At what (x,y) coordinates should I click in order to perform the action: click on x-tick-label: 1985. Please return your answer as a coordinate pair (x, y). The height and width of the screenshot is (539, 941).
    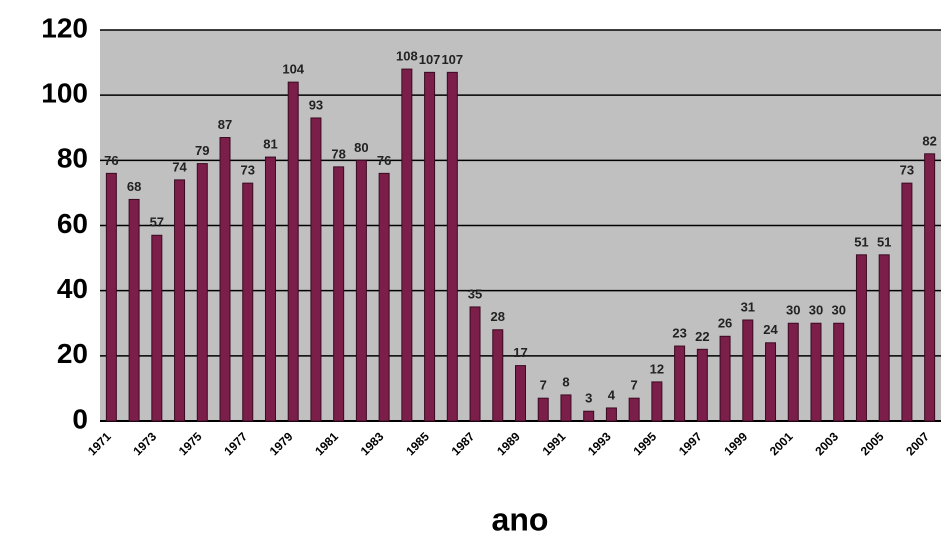
    Looking at the image, I should click on (417, 443).